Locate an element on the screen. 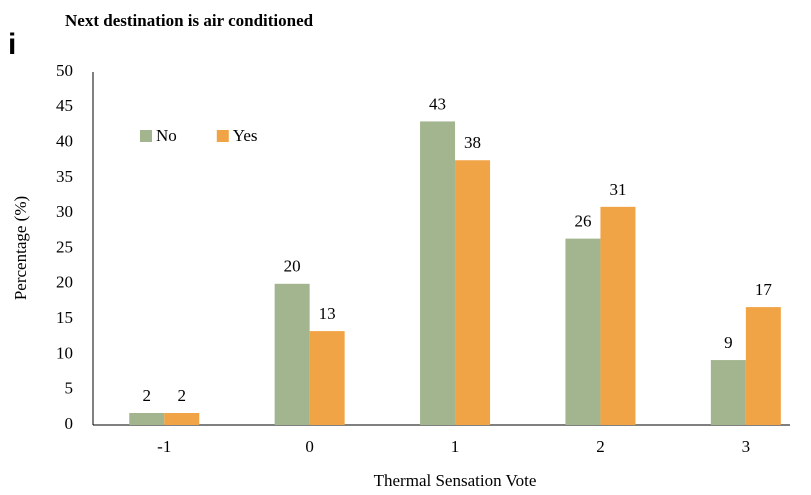  value-label: 31 is located at coordinates (617, 189).